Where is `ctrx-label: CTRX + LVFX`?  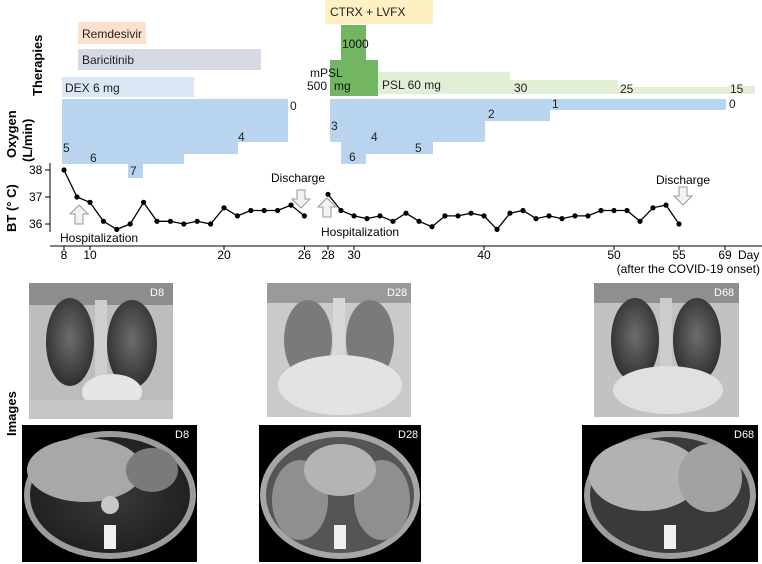
ctrx-label: CTRX + LVFX is located at coordinates (367, 12).